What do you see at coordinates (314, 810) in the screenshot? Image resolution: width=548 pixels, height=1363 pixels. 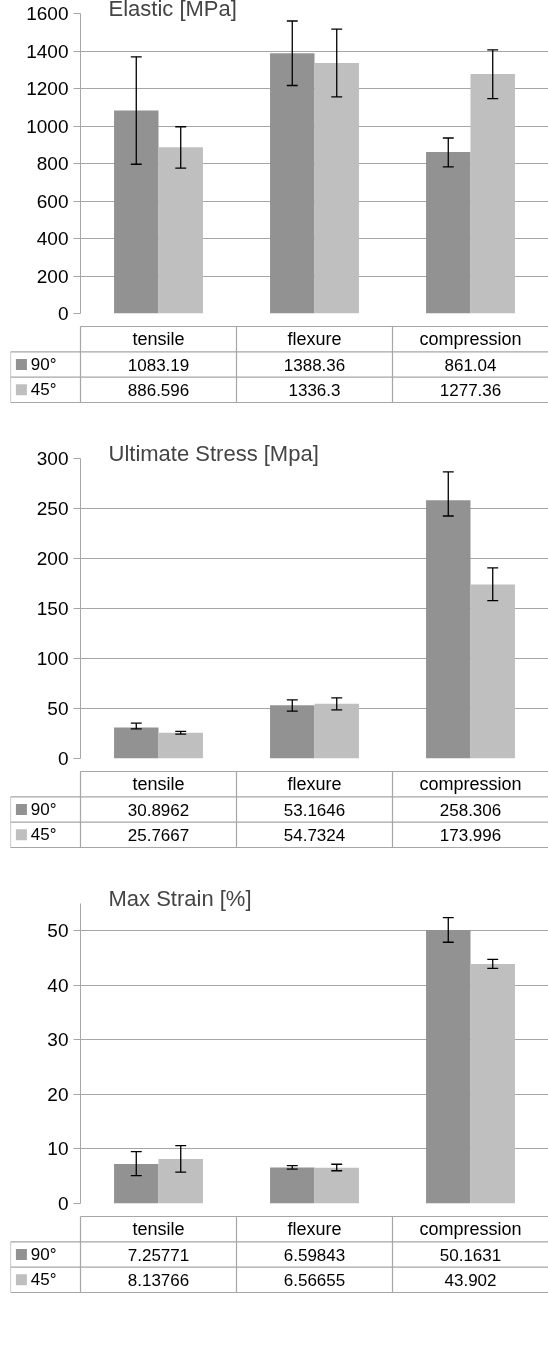 I see `data-label: 53.1646` at bounding box center [314, 810].